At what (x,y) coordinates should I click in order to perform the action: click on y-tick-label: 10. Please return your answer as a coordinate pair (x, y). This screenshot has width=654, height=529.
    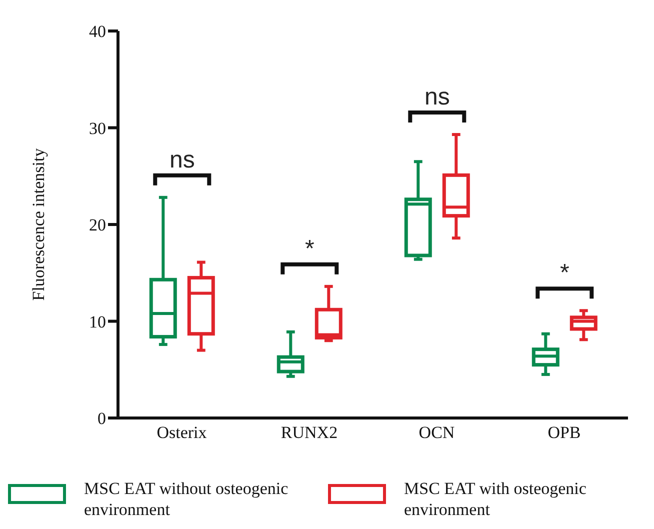
    Looking at the image, I should click on (97, 322).